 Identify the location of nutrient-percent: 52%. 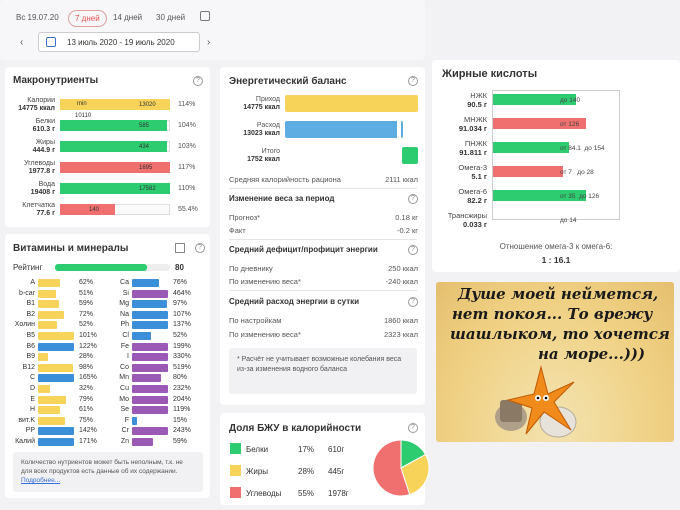
(180, 335).